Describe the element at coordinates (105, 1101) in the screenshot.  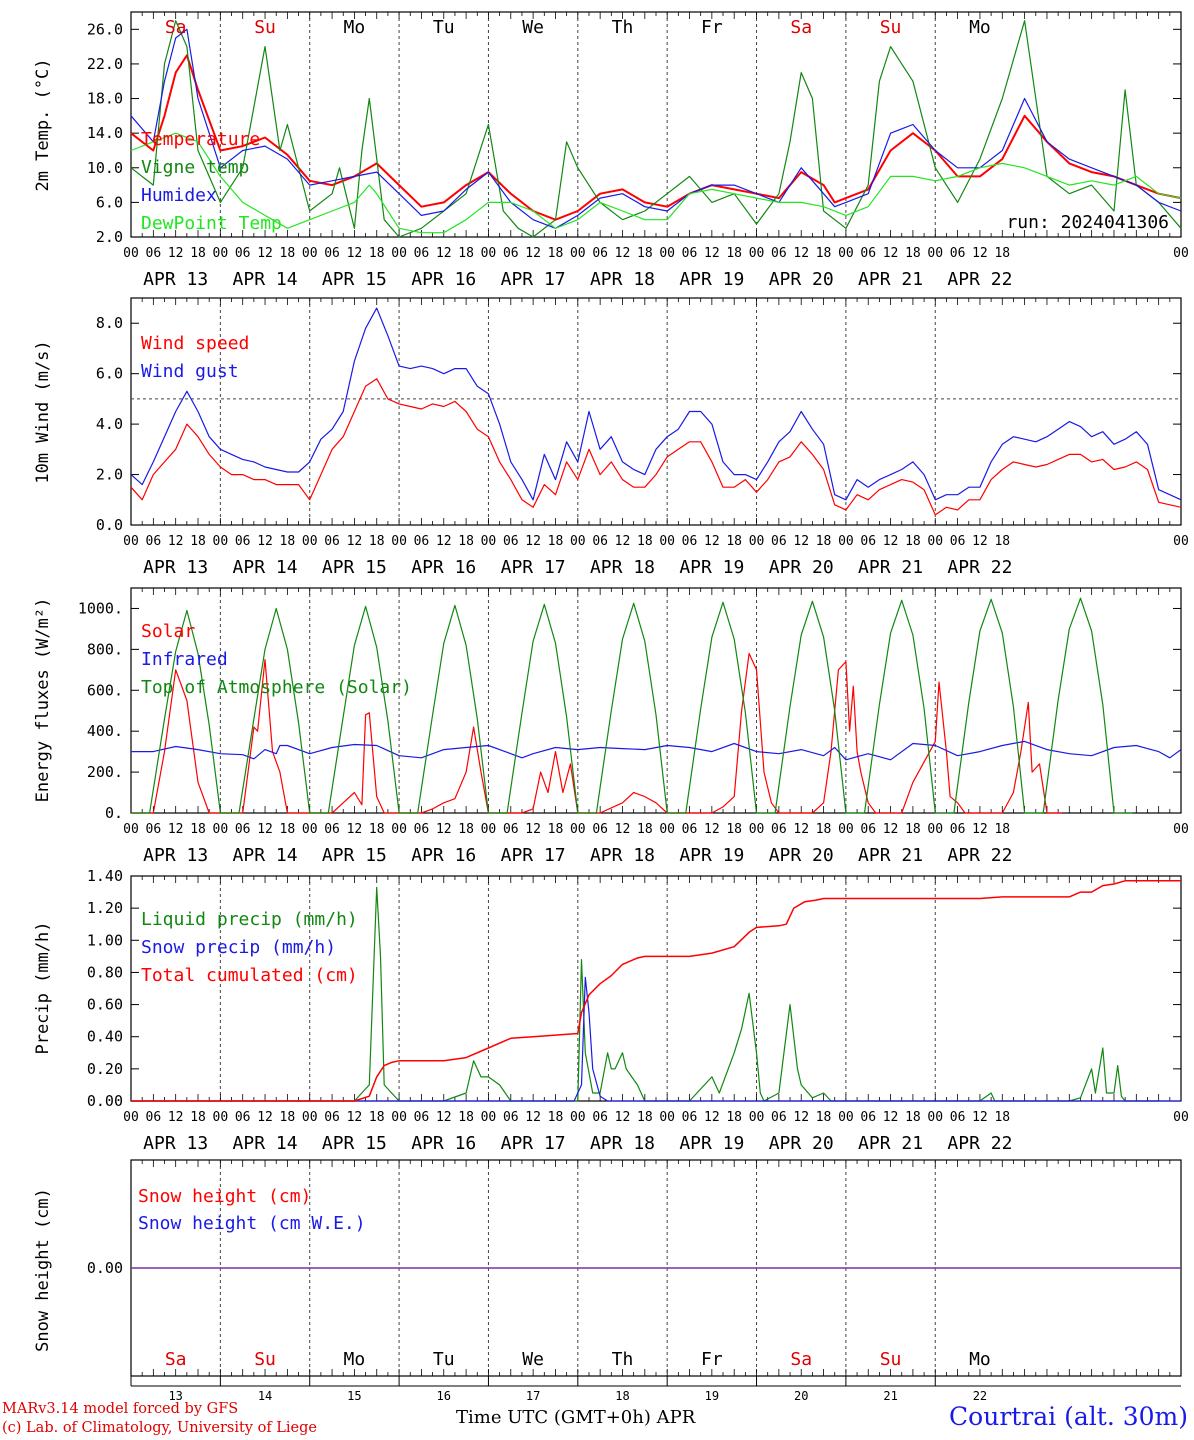
I see `y-tick-label: 0.00` at that location.